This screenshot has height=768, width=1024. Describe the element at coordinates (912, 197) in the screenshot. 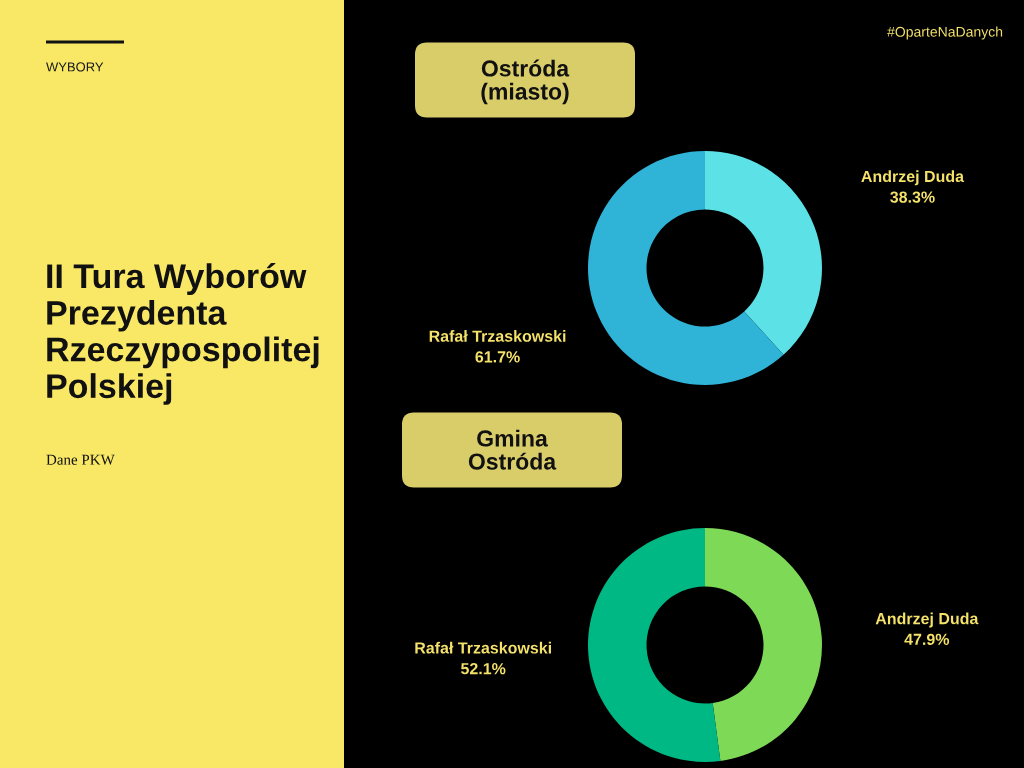

I see `data-label: 38.3%` at that location.